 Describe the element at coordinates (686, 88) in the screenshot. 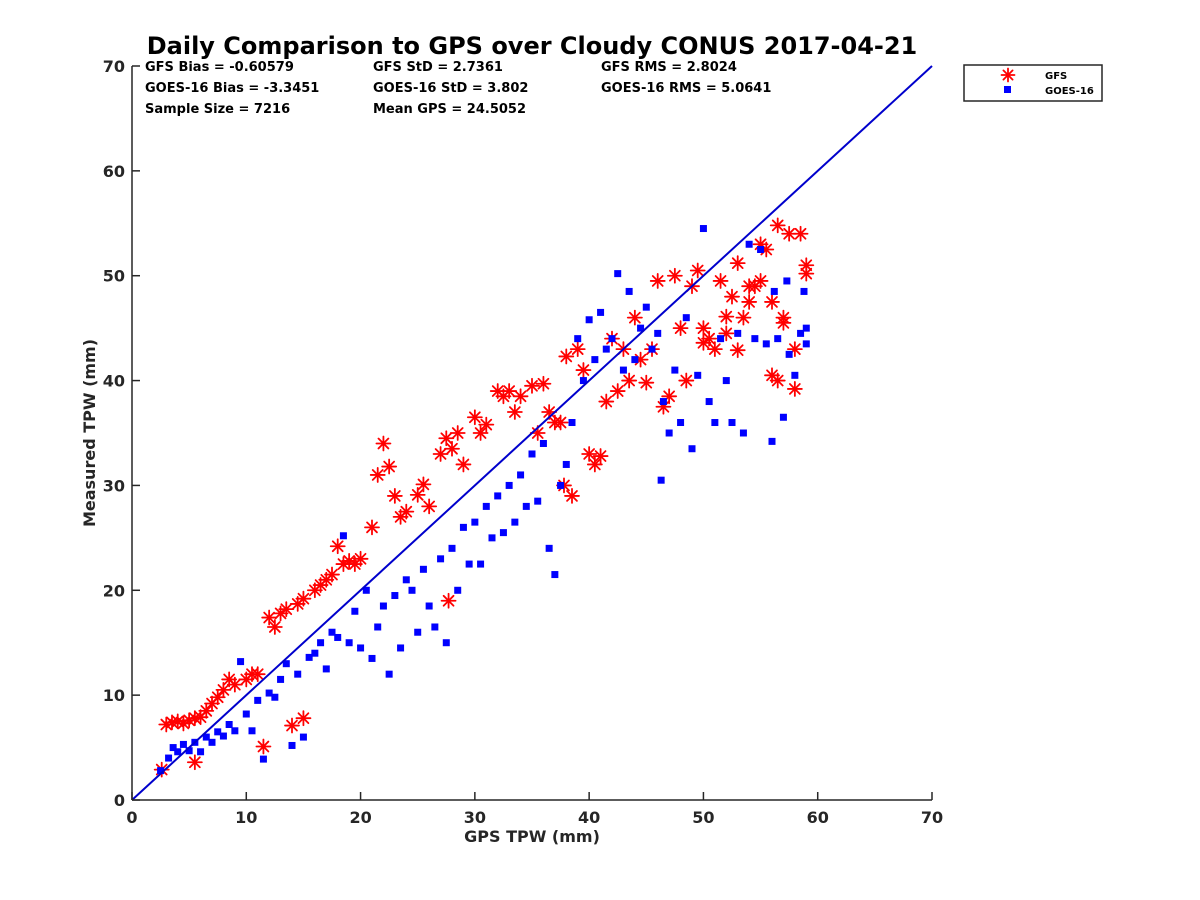

I see `stat-goes-rms: GOES-16 RMS = 5.0641` at that location.